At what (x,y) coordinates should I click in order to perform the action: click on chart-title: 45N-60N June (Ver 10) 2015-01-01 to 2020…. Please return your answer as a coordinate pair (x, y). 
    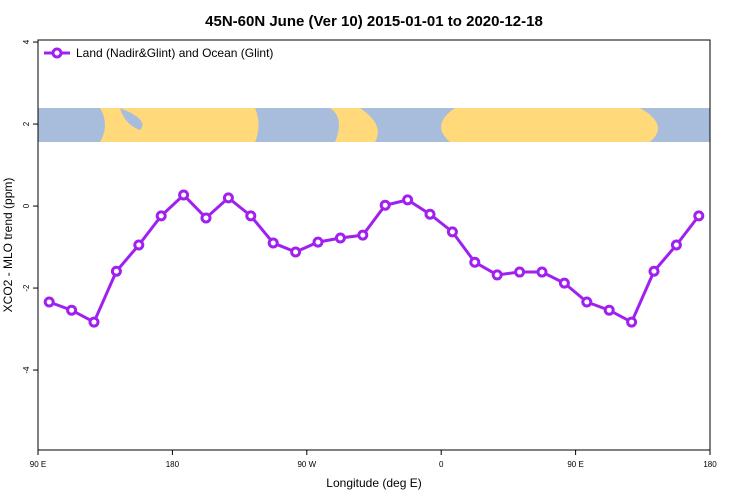
    Looking at the image, I should click on (374, 21).